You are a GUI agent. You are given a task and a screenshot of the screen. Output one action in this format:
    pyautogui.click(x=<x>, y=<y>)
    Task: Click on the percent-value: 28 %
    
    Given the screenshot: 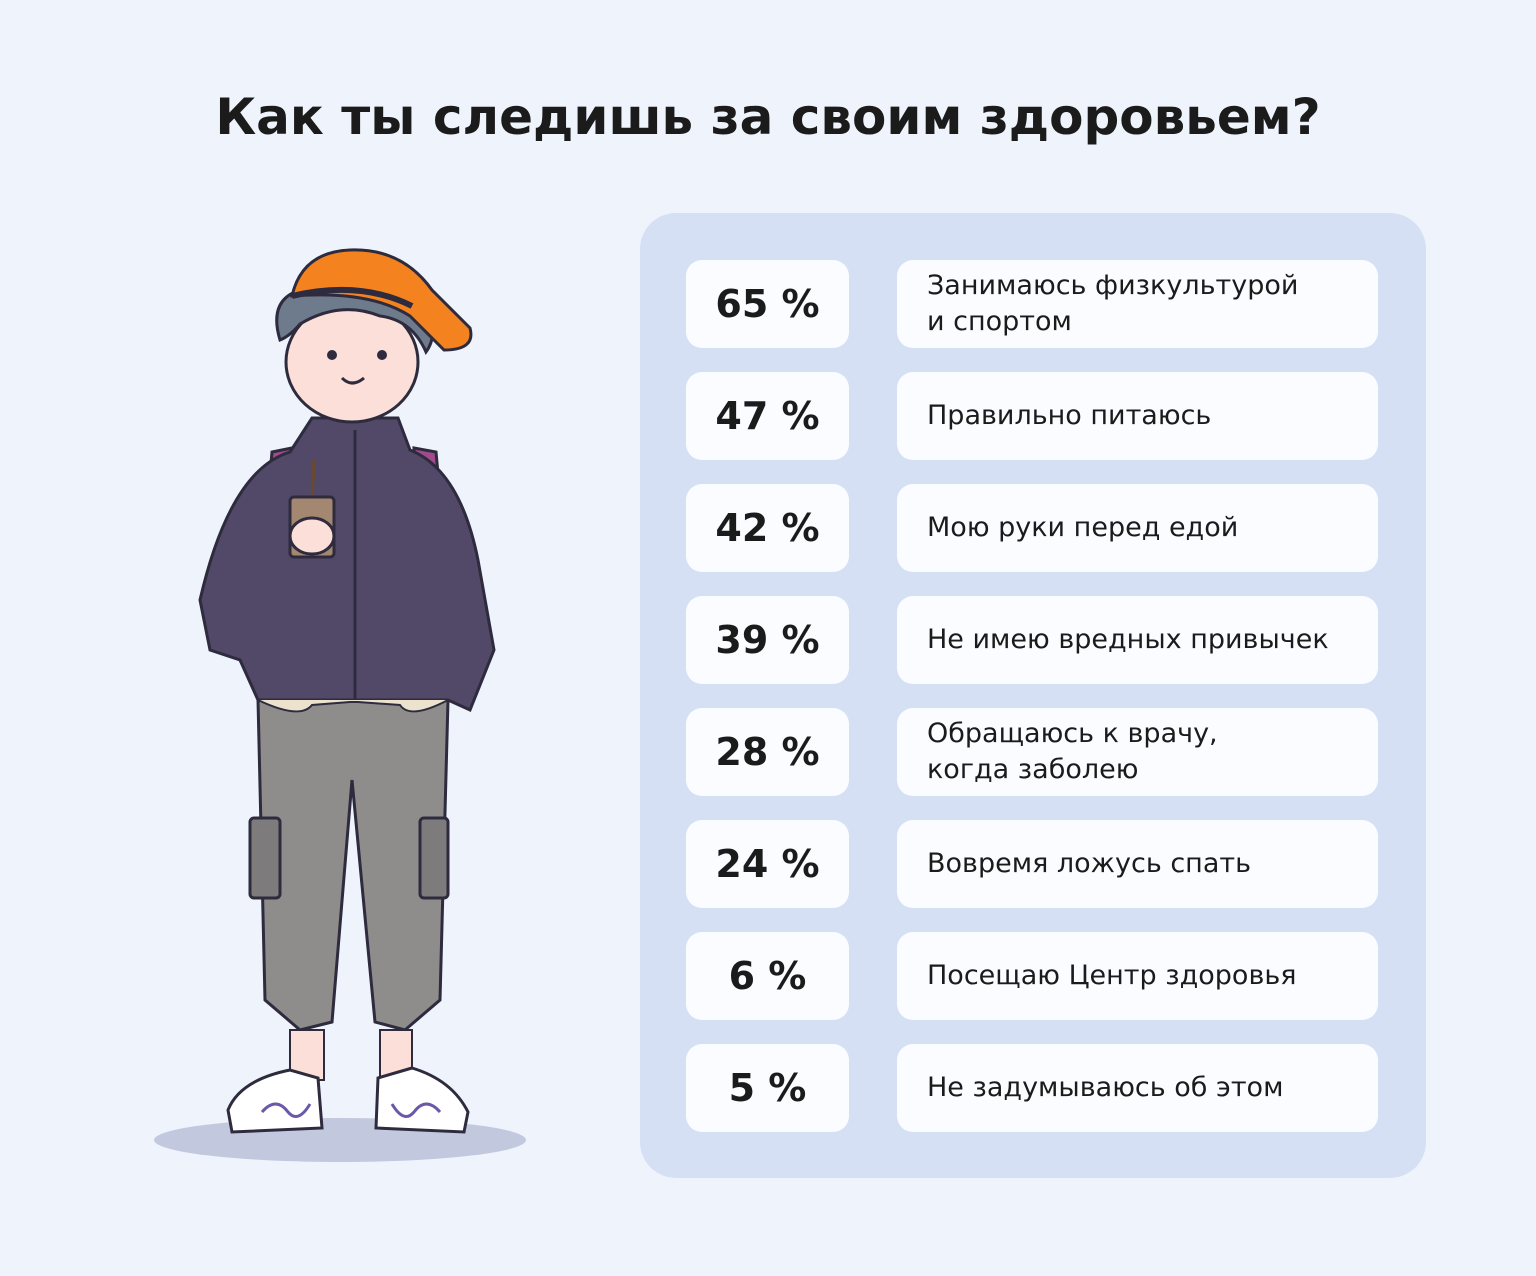 What is the action you would take?
    pyautogui.click(x=767, y=752)
    